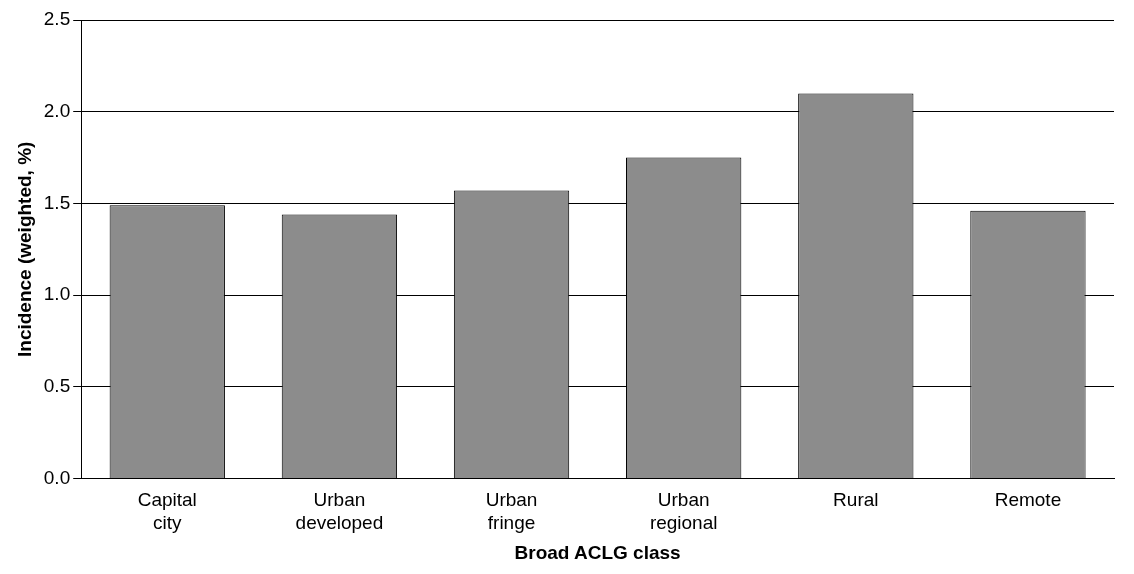  Describe the element at coordinates (57, 294) in the screenshot. I see `y-tick-label: 1.0` at that location.